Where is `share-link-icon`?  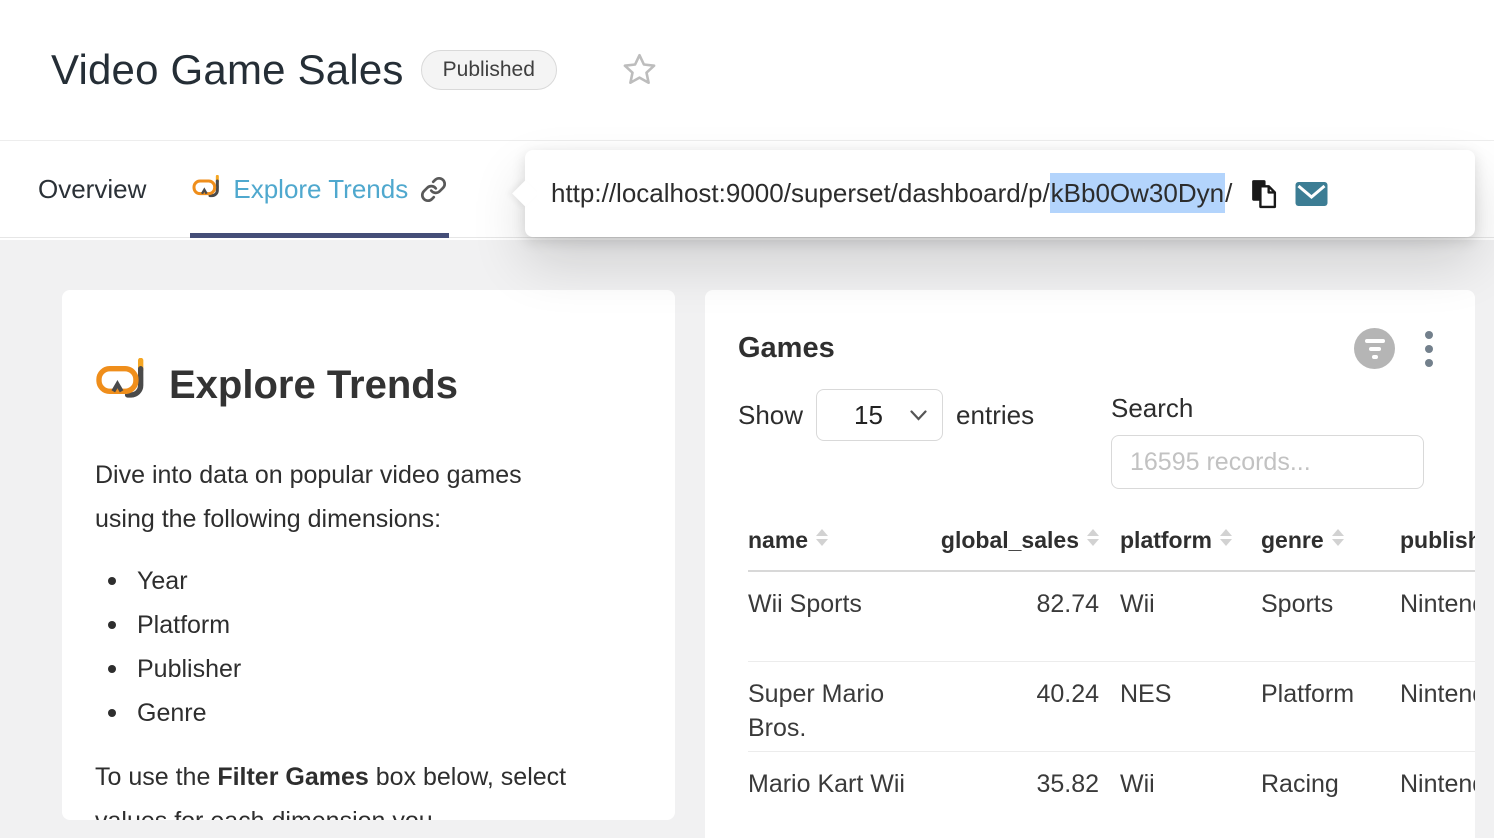 share-link-icon is located at coordinates (433, 189).